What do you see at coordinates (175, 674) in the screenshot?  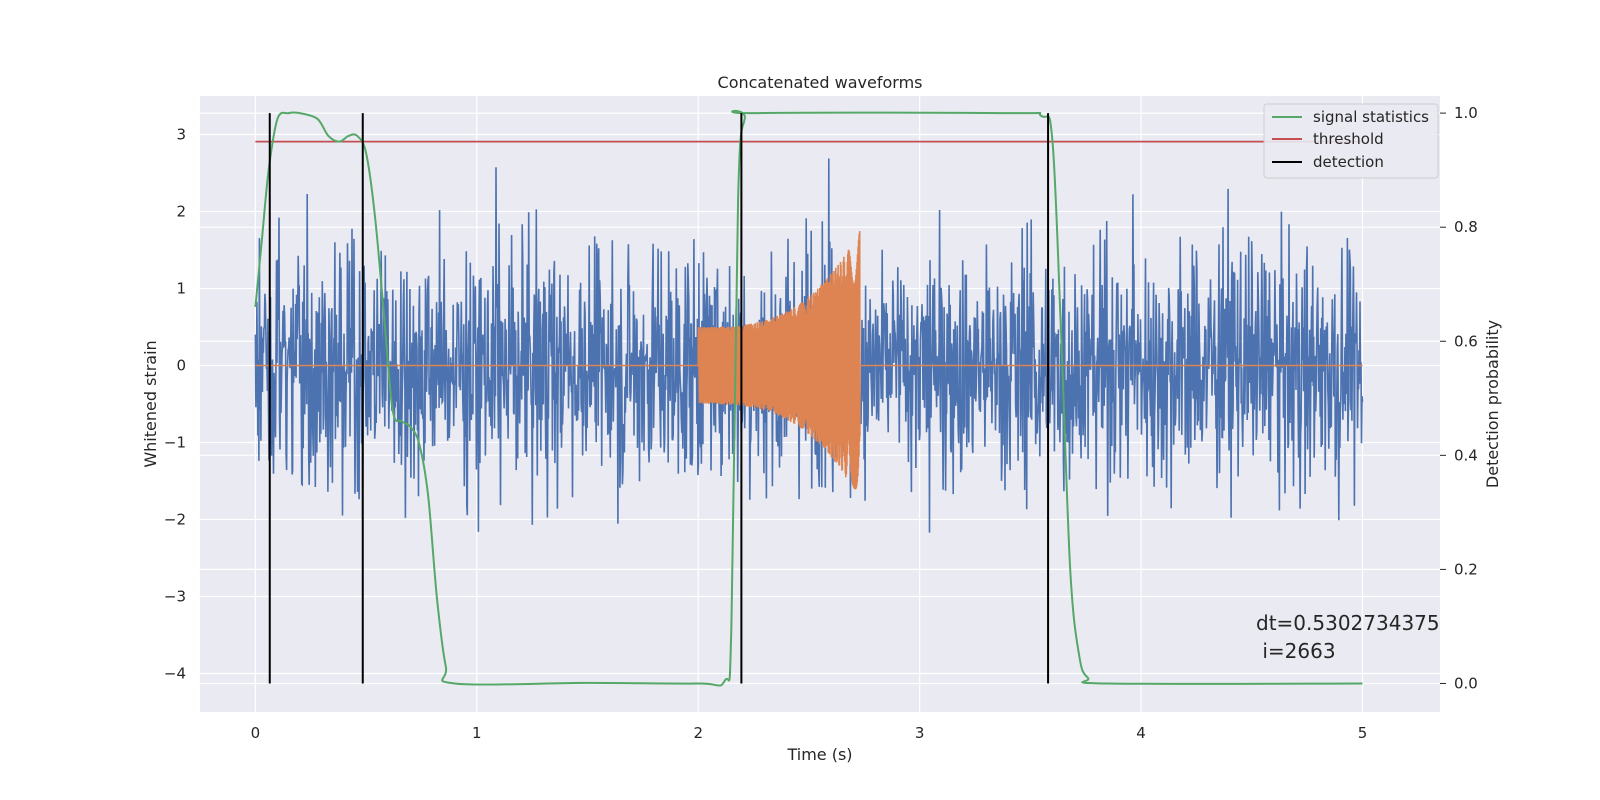 I see `y-tick-label: −4` at bounding box center [175, 674].